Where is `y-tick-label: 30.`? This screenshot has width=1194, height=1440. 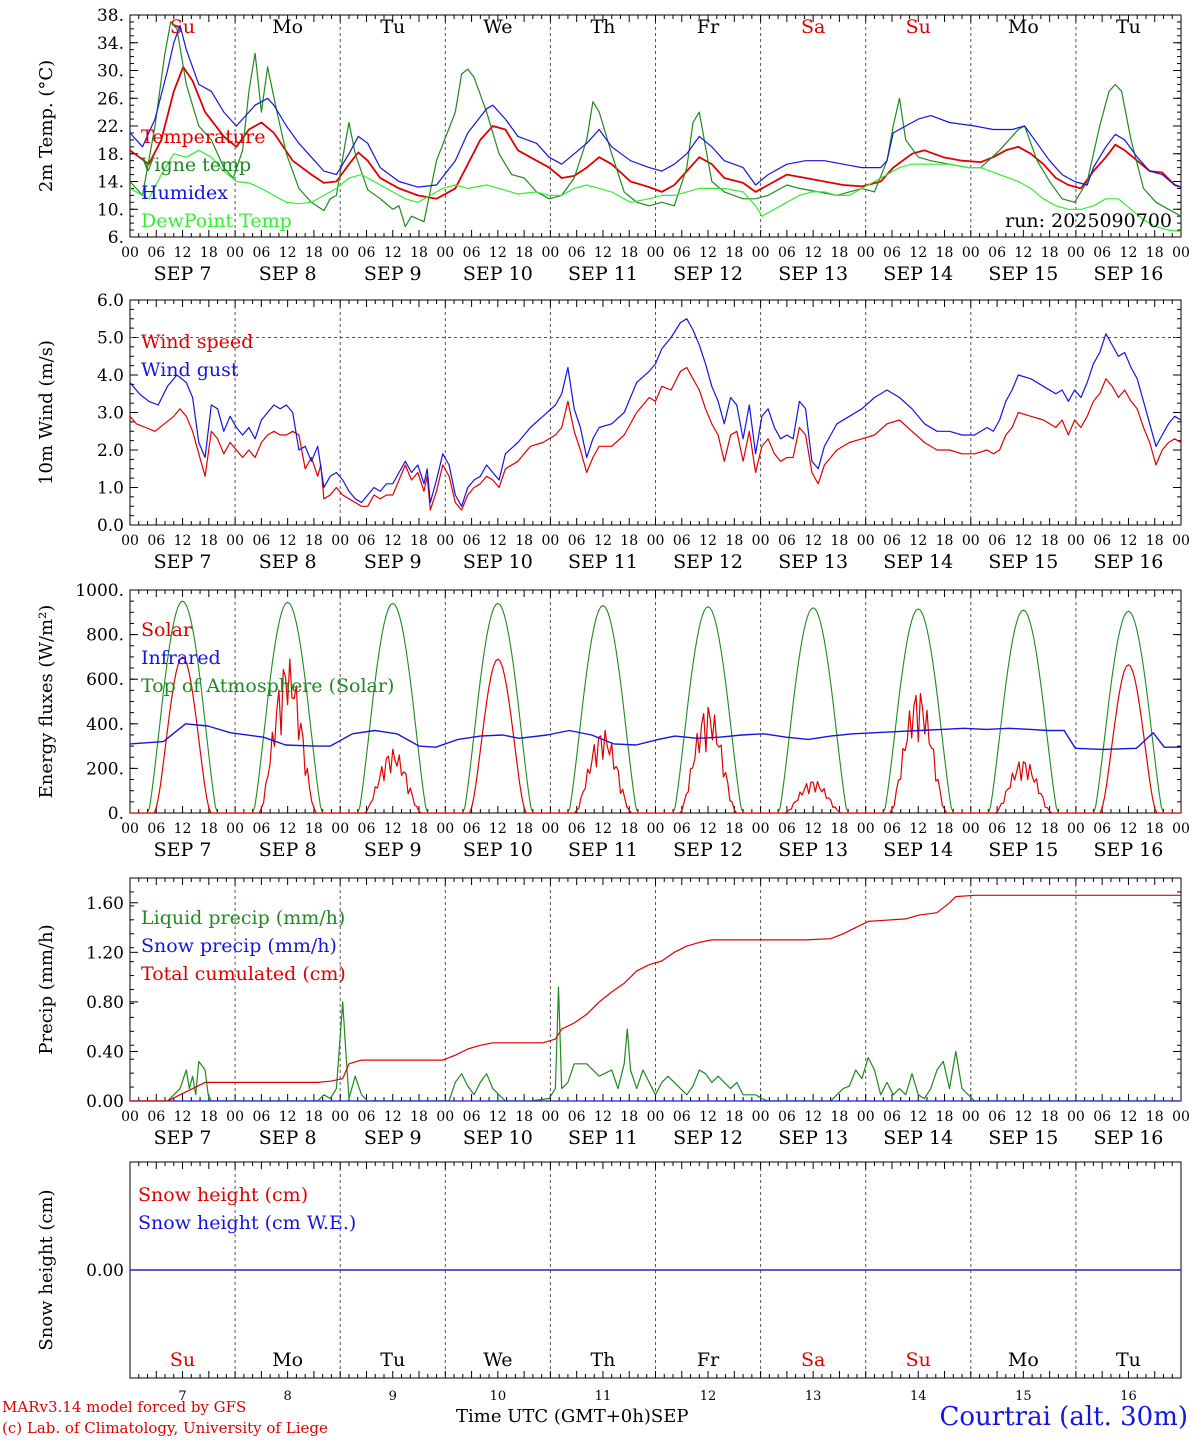
y-tick-label: 30. is located at coordinates (110, 72).